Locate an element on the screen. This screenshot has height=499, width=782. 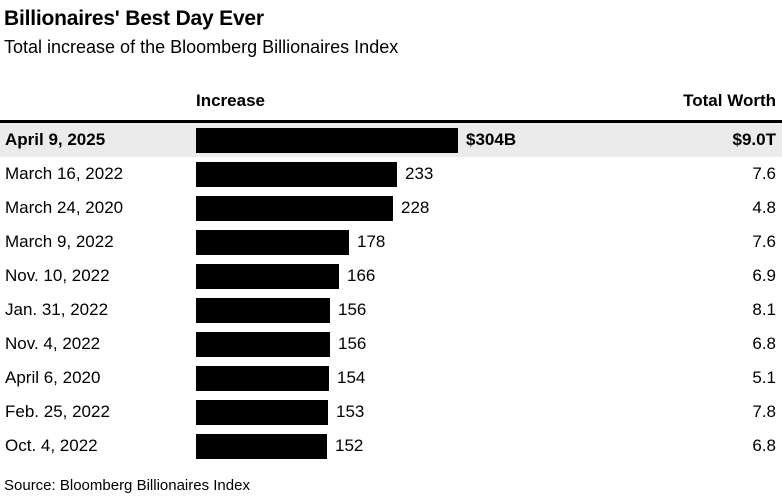
column-headers: Increase Total Worth is located at coordinates (391, 105).